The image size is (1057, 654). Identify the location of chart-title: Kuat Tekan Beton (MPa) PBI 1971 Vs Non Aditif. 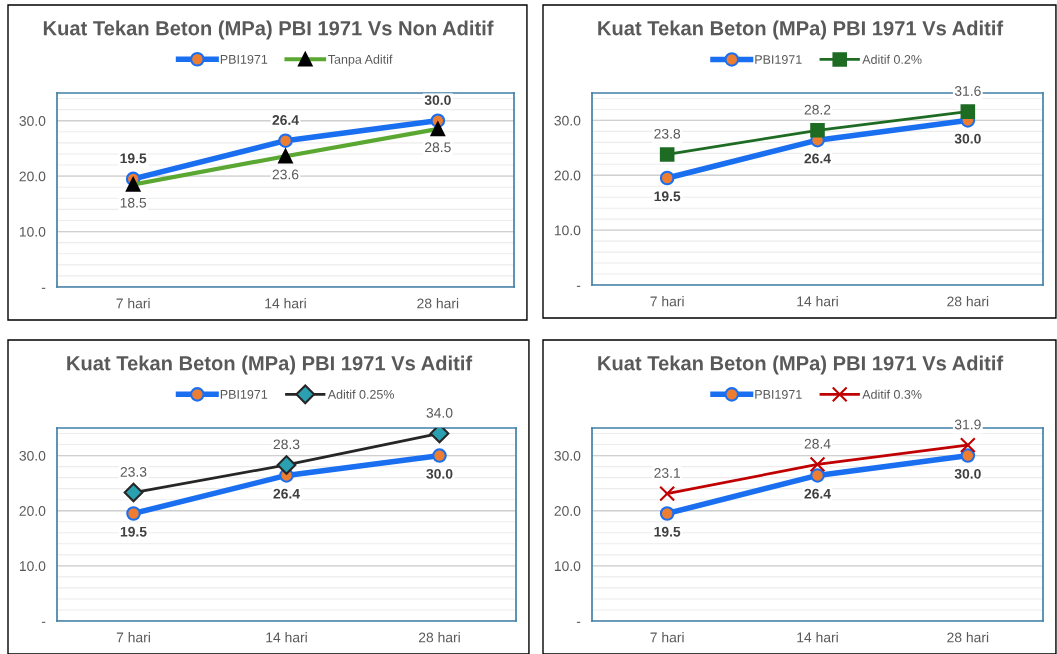
(268, 30).